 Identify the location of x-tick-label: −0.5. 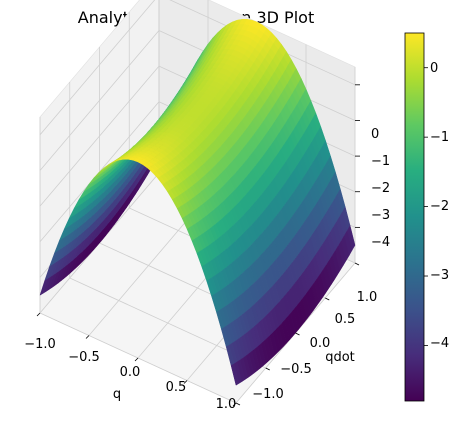
(84, 357).